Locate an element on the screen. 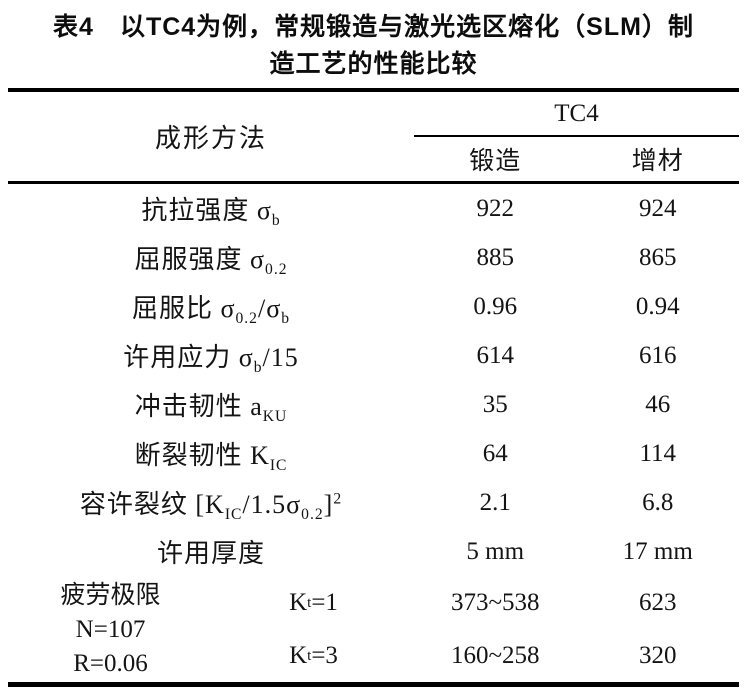 The image size is (747, 695). additive-value: 865 is located at coordinates (658, 257).